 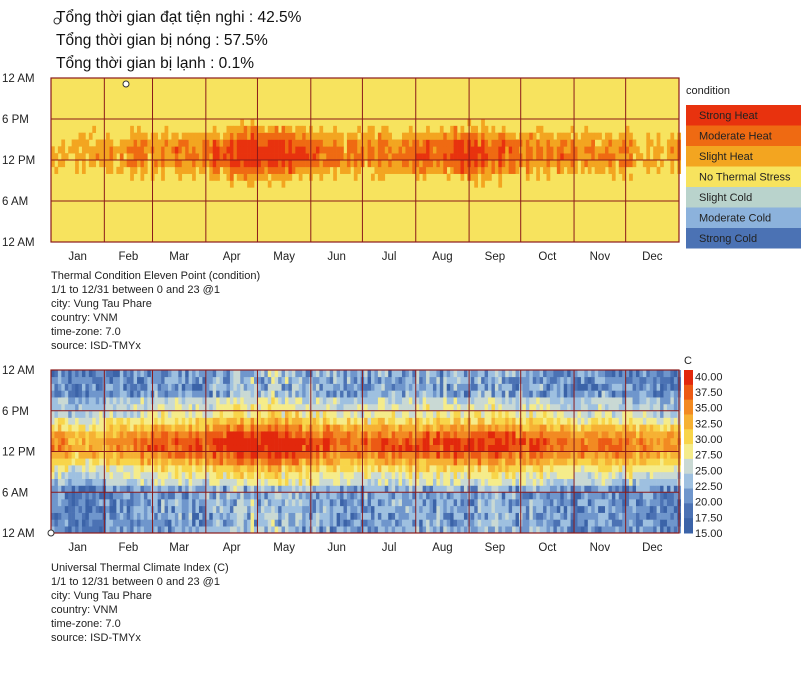 What do you see at coordinates (126, 84) in the screenshot?
I see `marker-dot` at bounding box center [126, 84].